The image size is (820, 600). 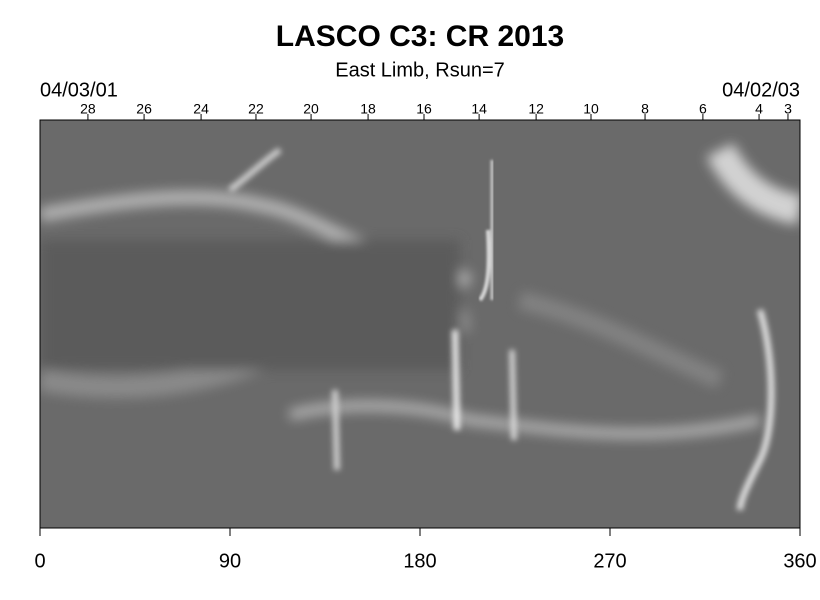 What do you see at coordinates (79, 90) in the screenshot?
I see `top-left-label: 04/03/01` at bounding box center [79, 90].